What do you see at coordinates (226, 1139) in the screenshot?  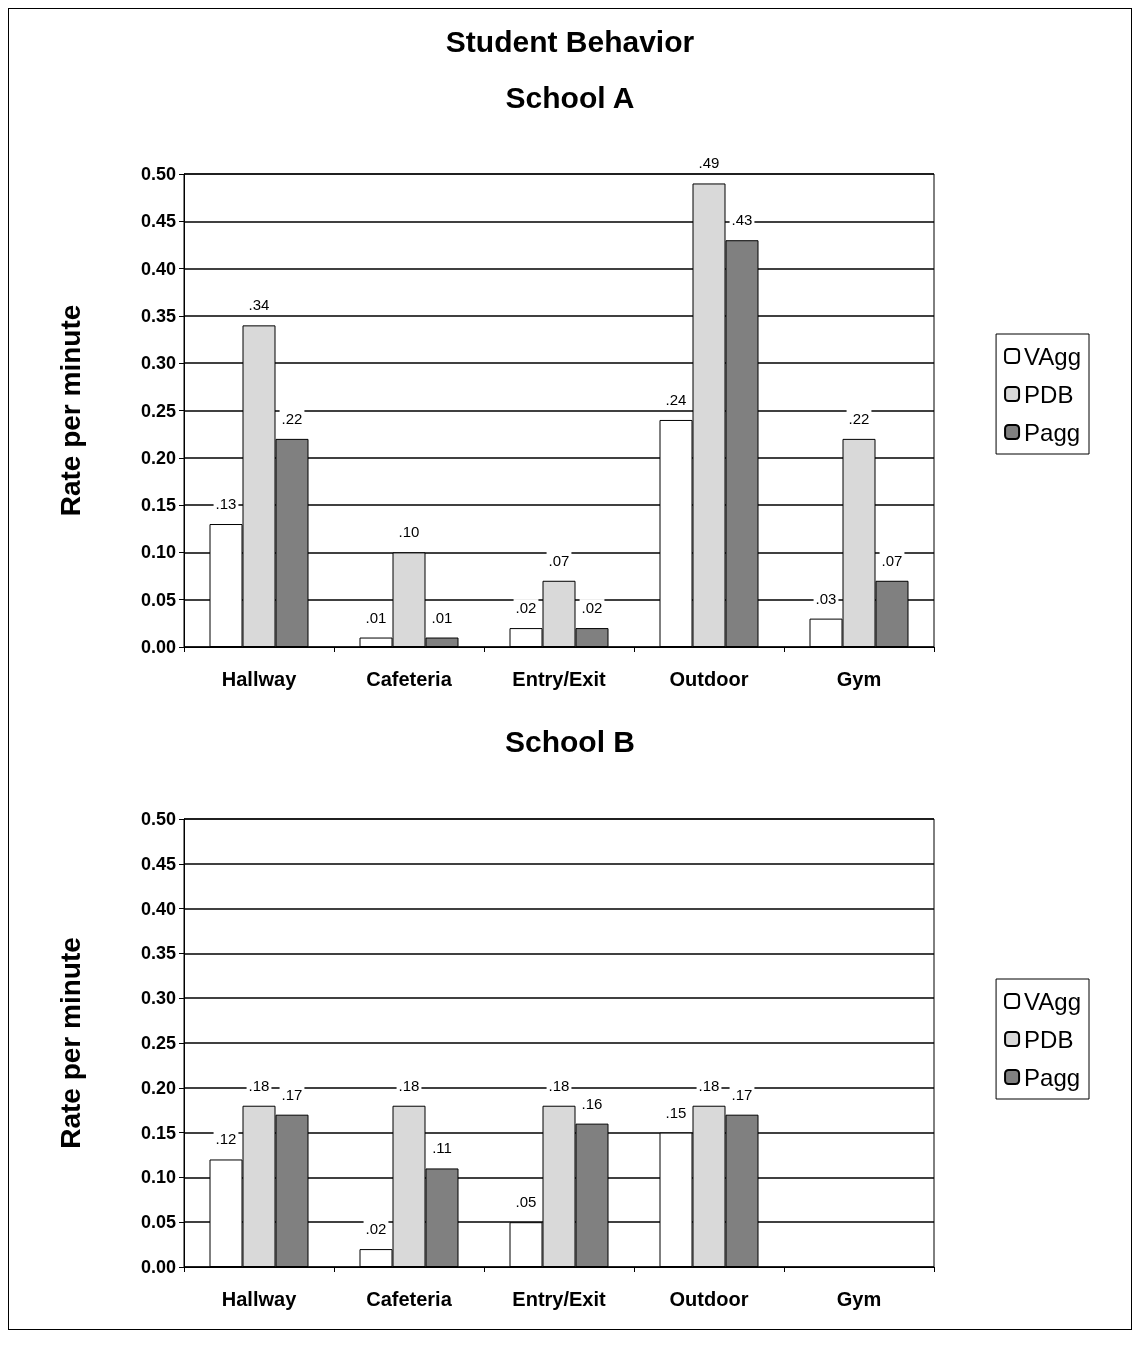 I see `data-label: .12` at bounding box center [226, 1139].